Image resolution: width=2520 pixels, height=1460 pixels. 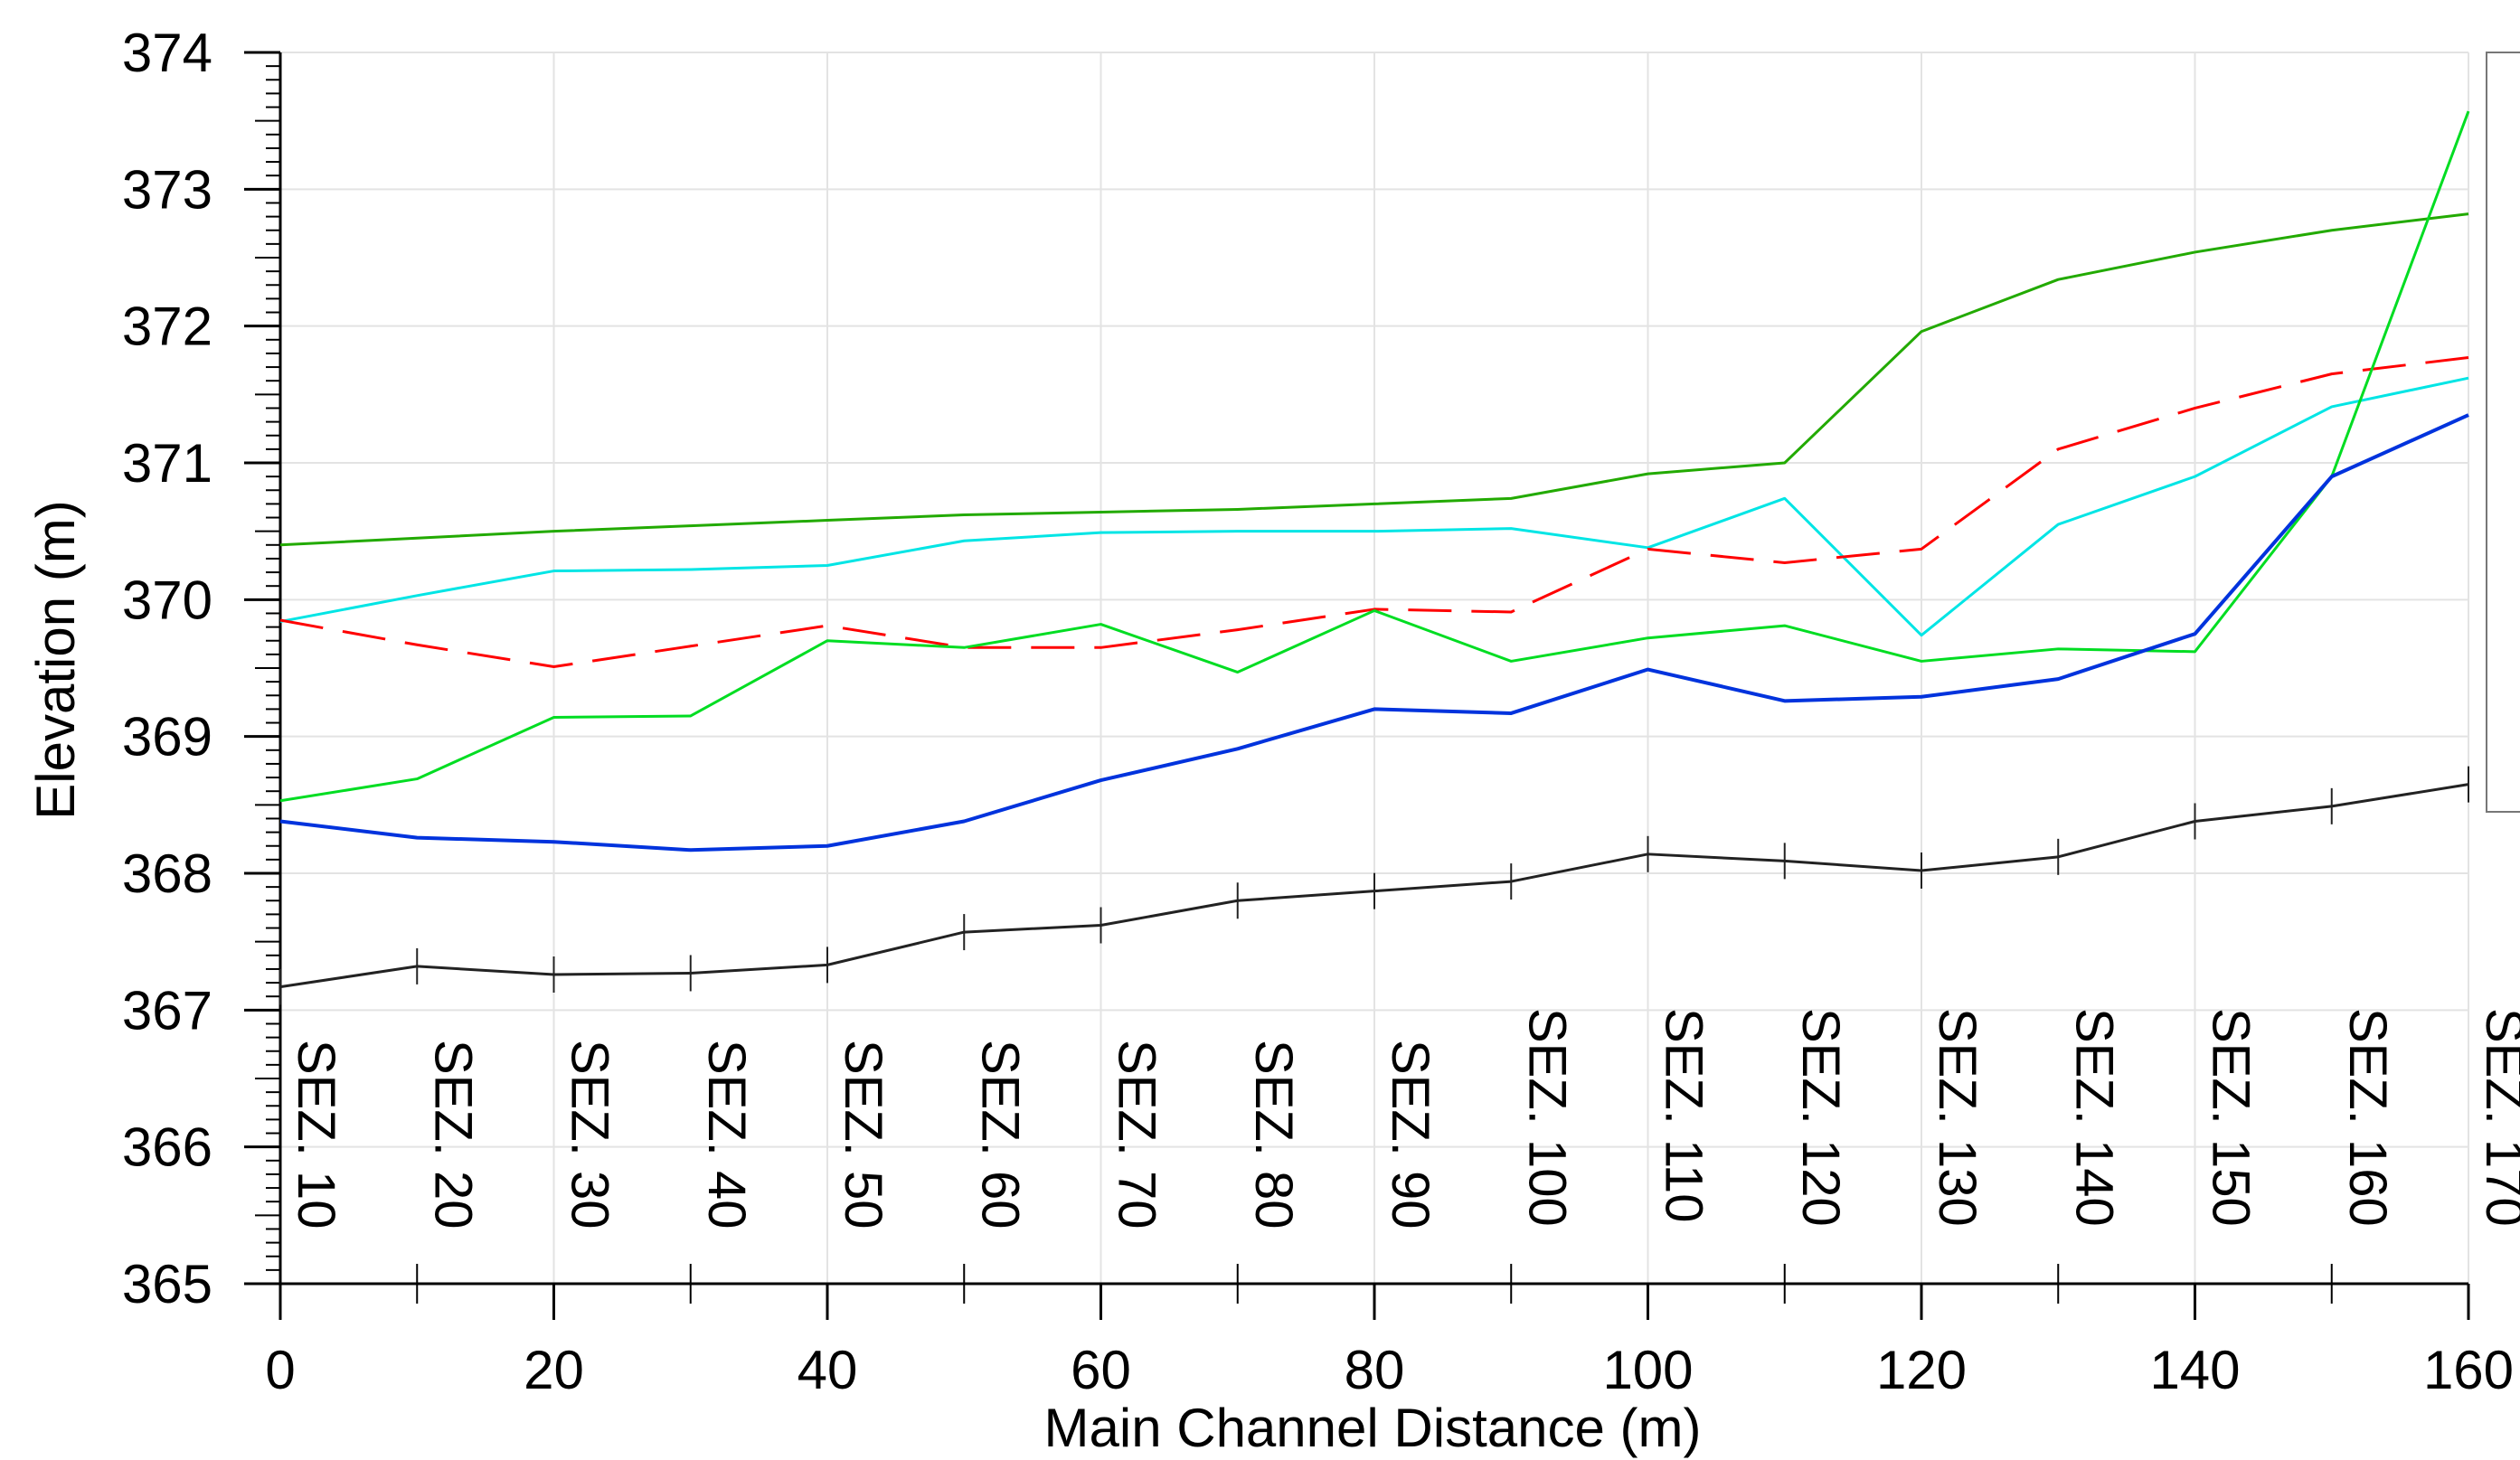 What do you see at coordinates (2195, 1370) in the screenshot?
I see `x-tick-label: 140` at bounding box center [2195, 1370].